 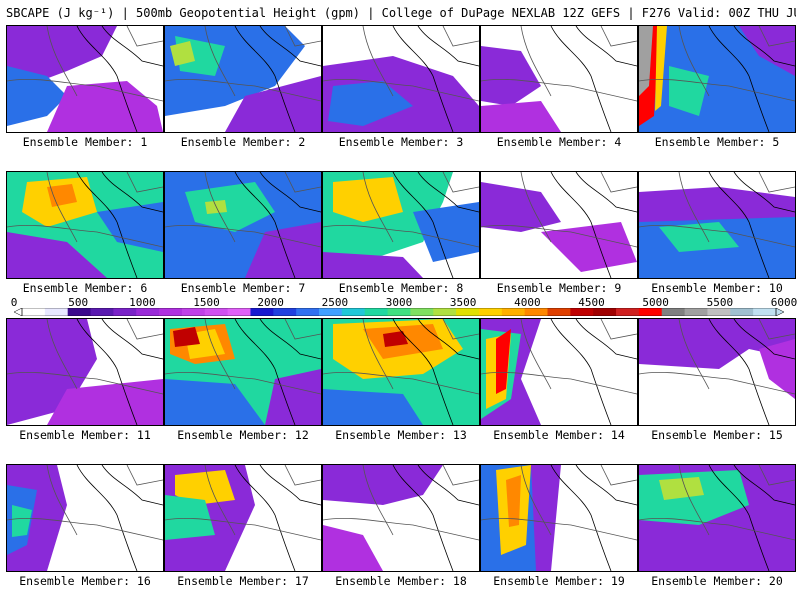 What do you see at coordinates (717, 581) in the screenshot?
I see `ensemble-member-label: Ensemble Member: 20` at bounding box center [717, 581].